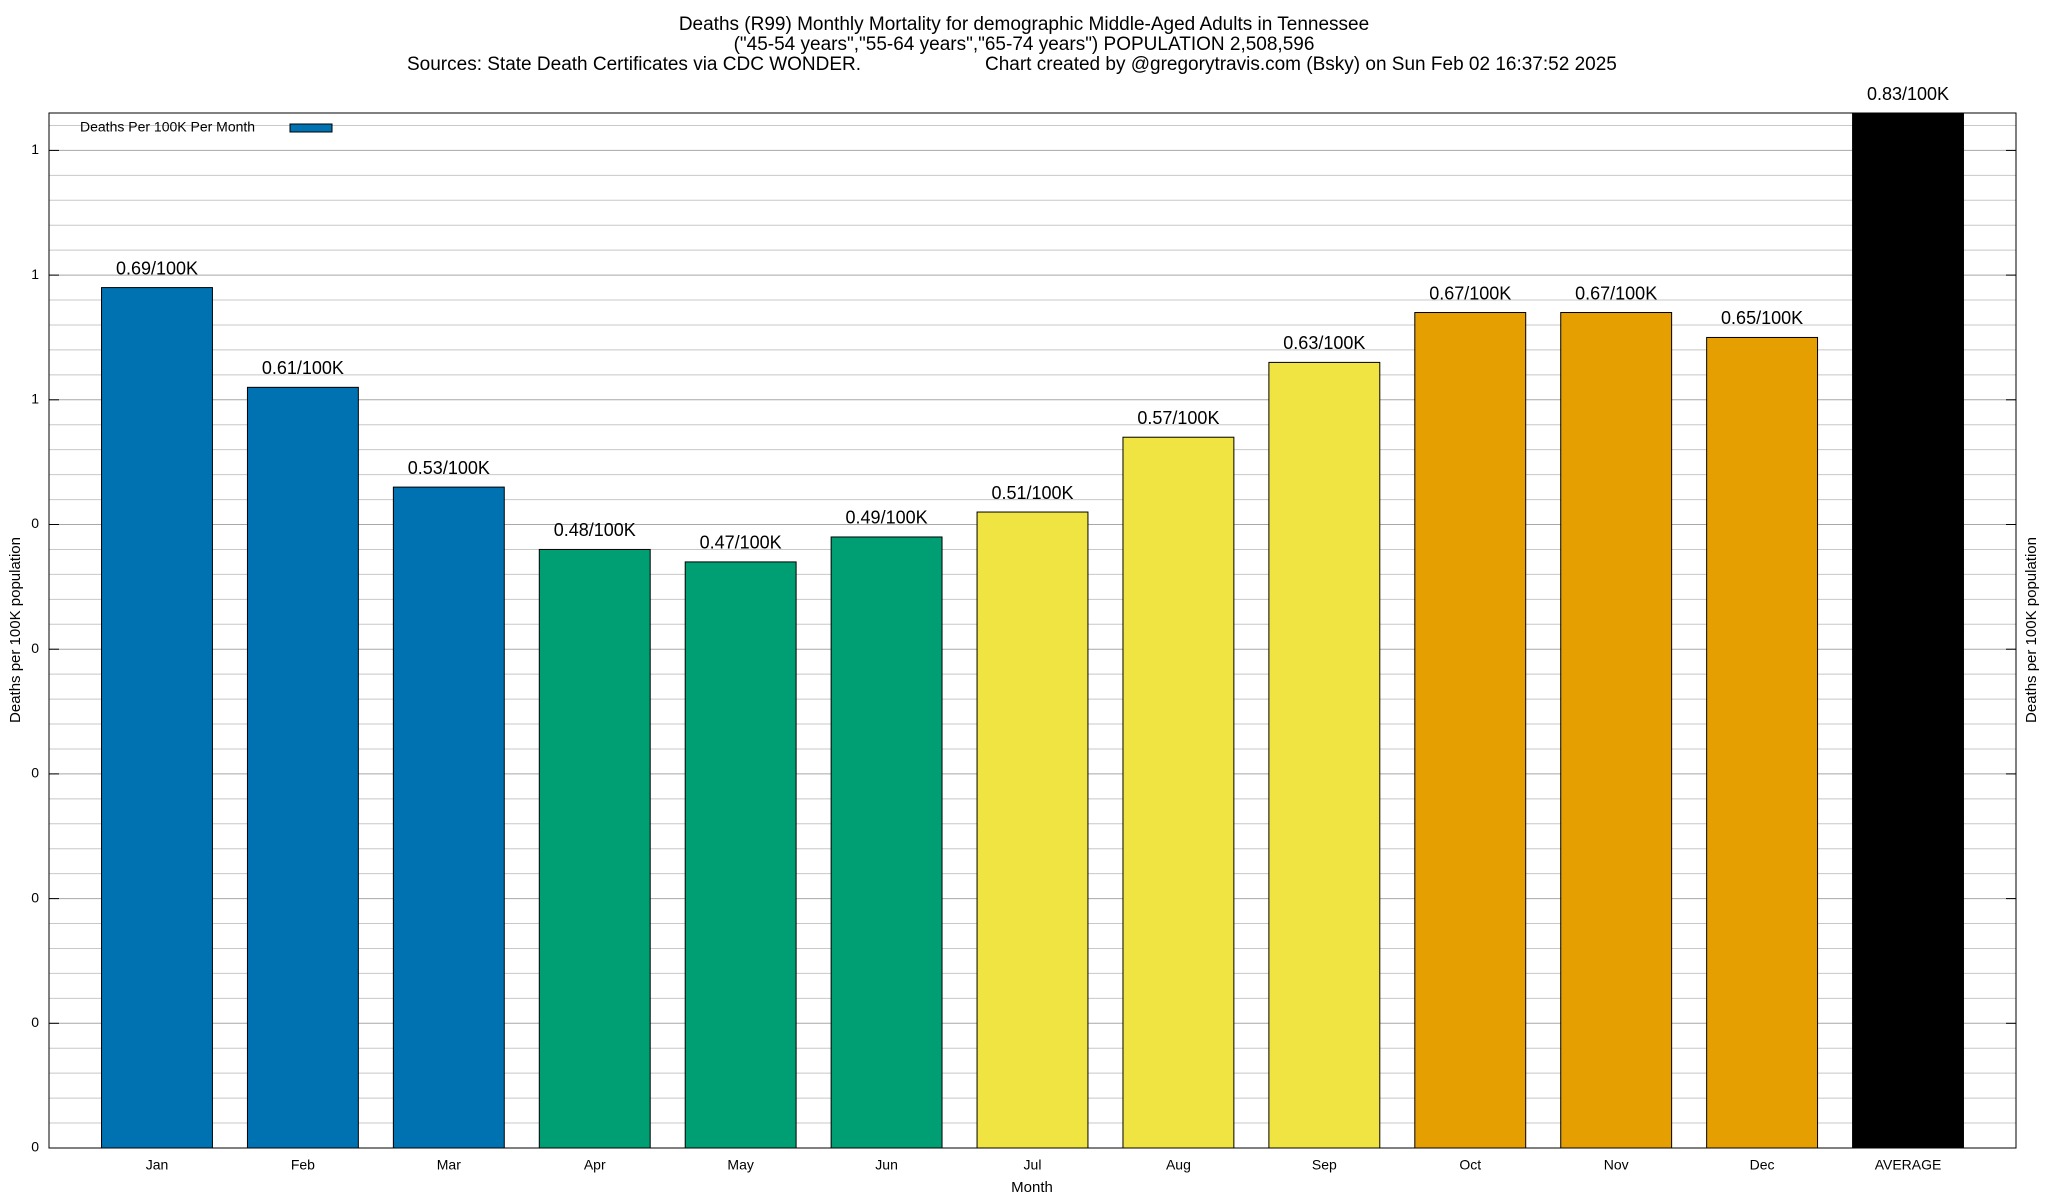 This screenshot has width=2048, height=1200. What do you see at coordinates (887, 518) in the screenshot?
I see `value-label: 0.49/100K` at bounding box center [887, 518].